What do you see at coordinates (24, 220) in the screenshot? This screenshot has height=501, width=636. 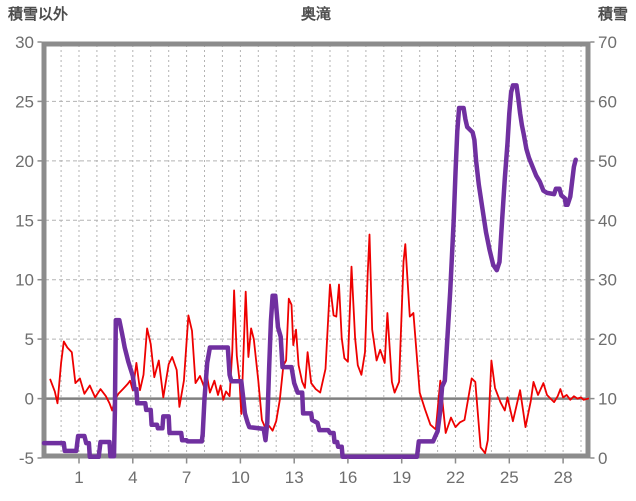 I see `left-tick-label-15: 15` at bounding box center [24, 220].